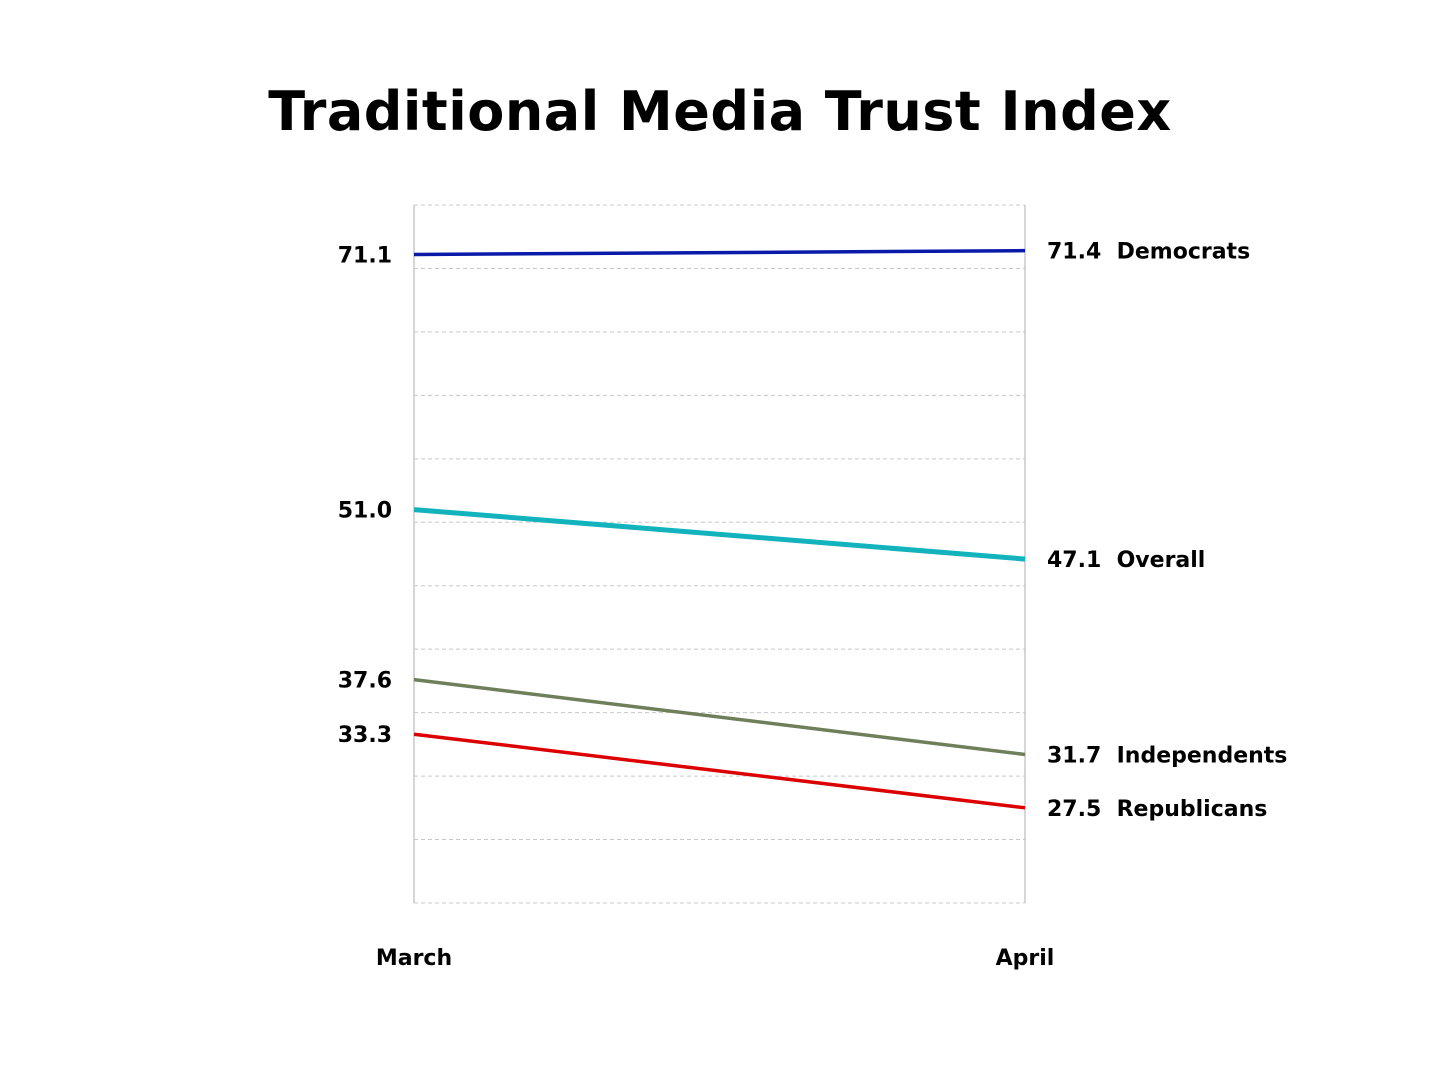 This screenshot has height=1080, width=1440. What do you see at coordinates (719, 771) in the screenshot?
I see `series-line-republicans` at bounding box center [719, 771].